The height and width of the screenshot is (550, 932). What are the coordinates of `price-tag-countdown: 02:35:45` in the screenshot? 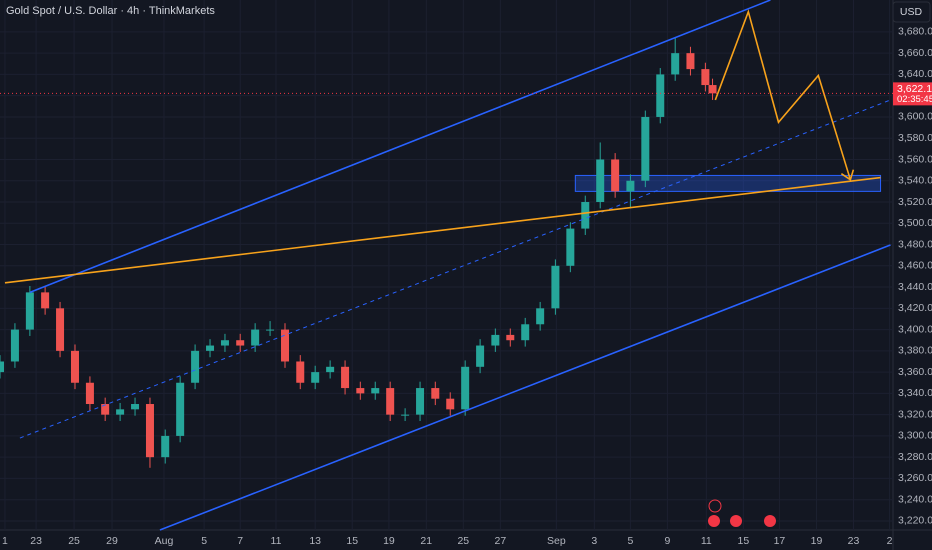 It's located at (914, 99).